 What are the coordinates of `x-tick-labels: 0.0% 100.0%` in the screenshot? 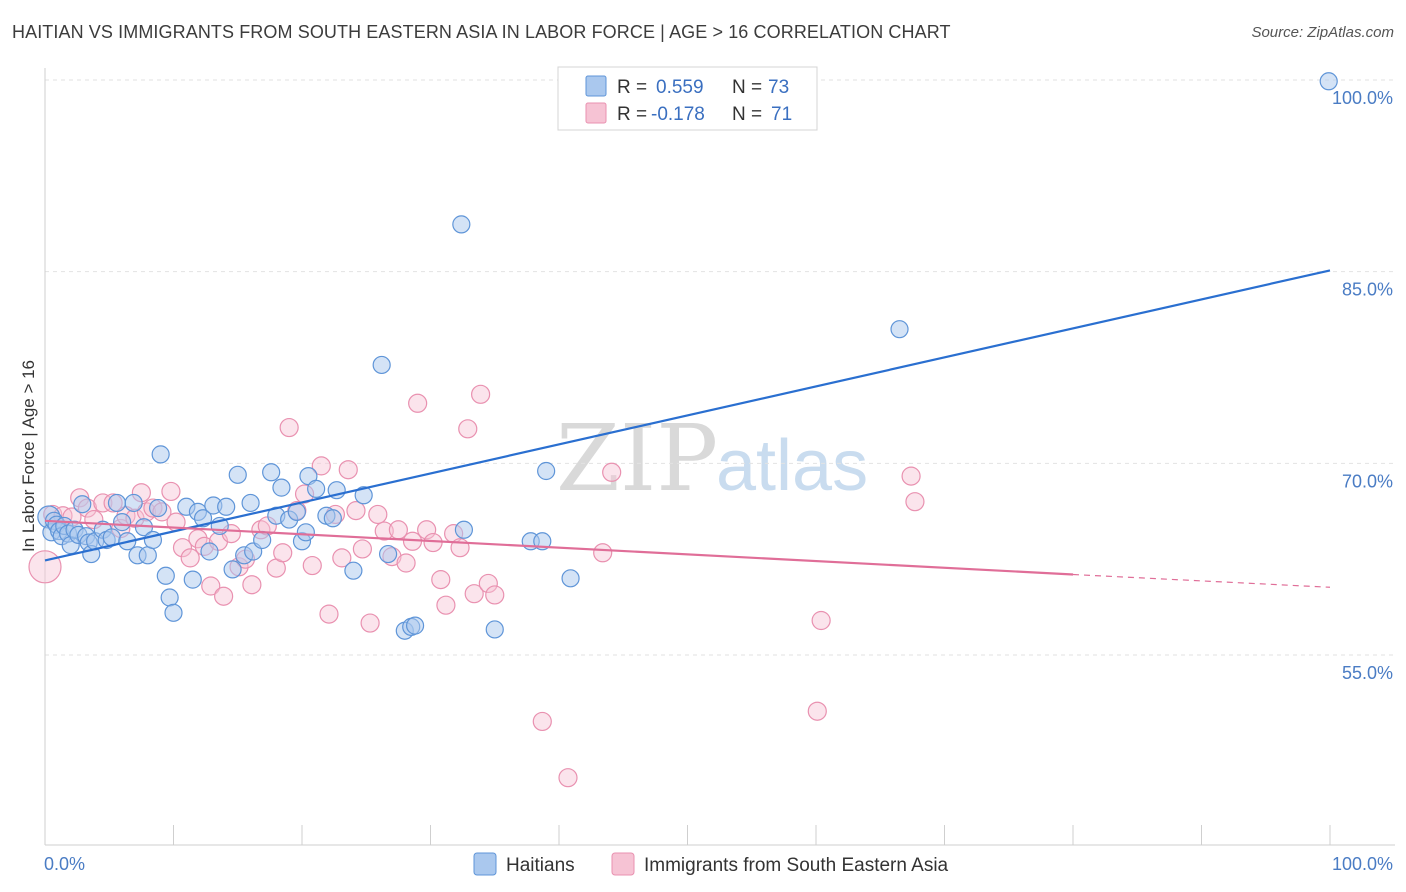 It's located at (718, 864).